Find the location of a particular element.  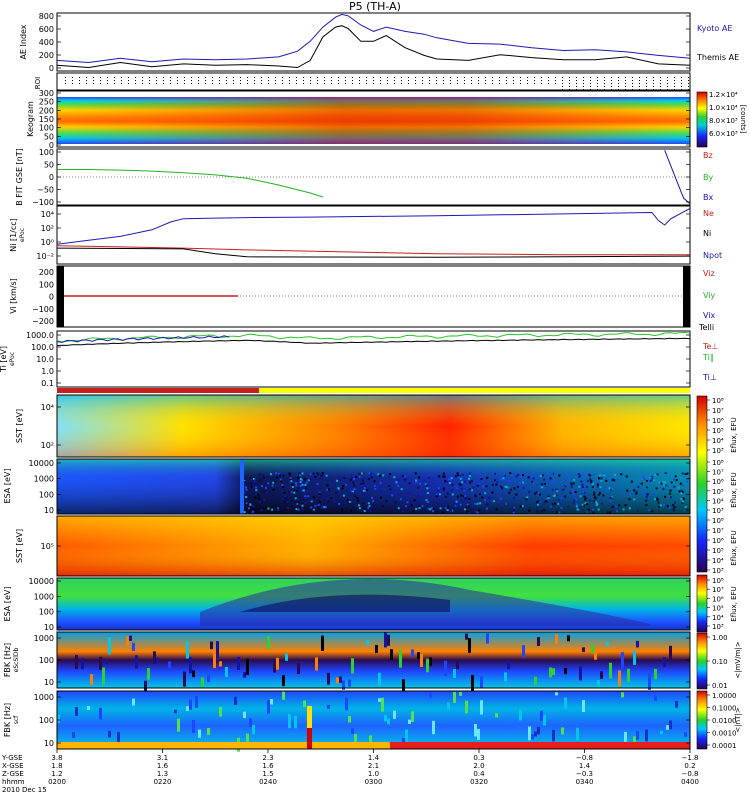

temperature-yticks: 1000.0 100.0 10.0 1.0 0.1 is located at coordinates (358, 359).